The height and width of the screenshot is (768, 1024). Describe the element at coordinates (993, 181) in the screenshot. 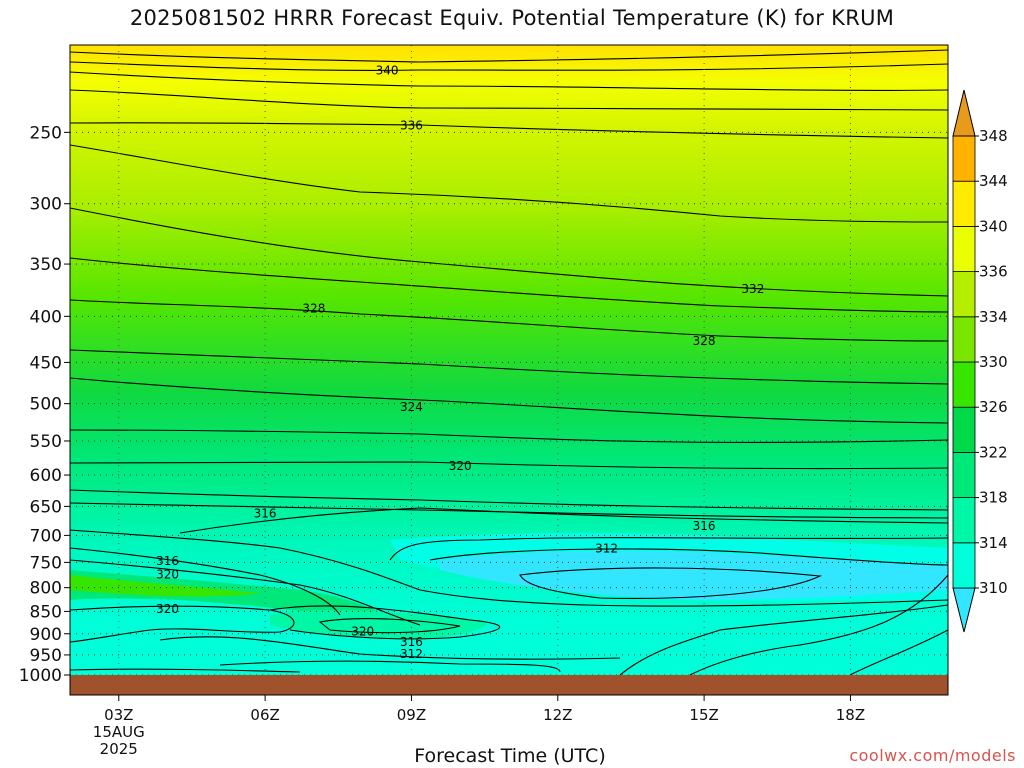

I see `colorbar-tick-label: 344` at that location.